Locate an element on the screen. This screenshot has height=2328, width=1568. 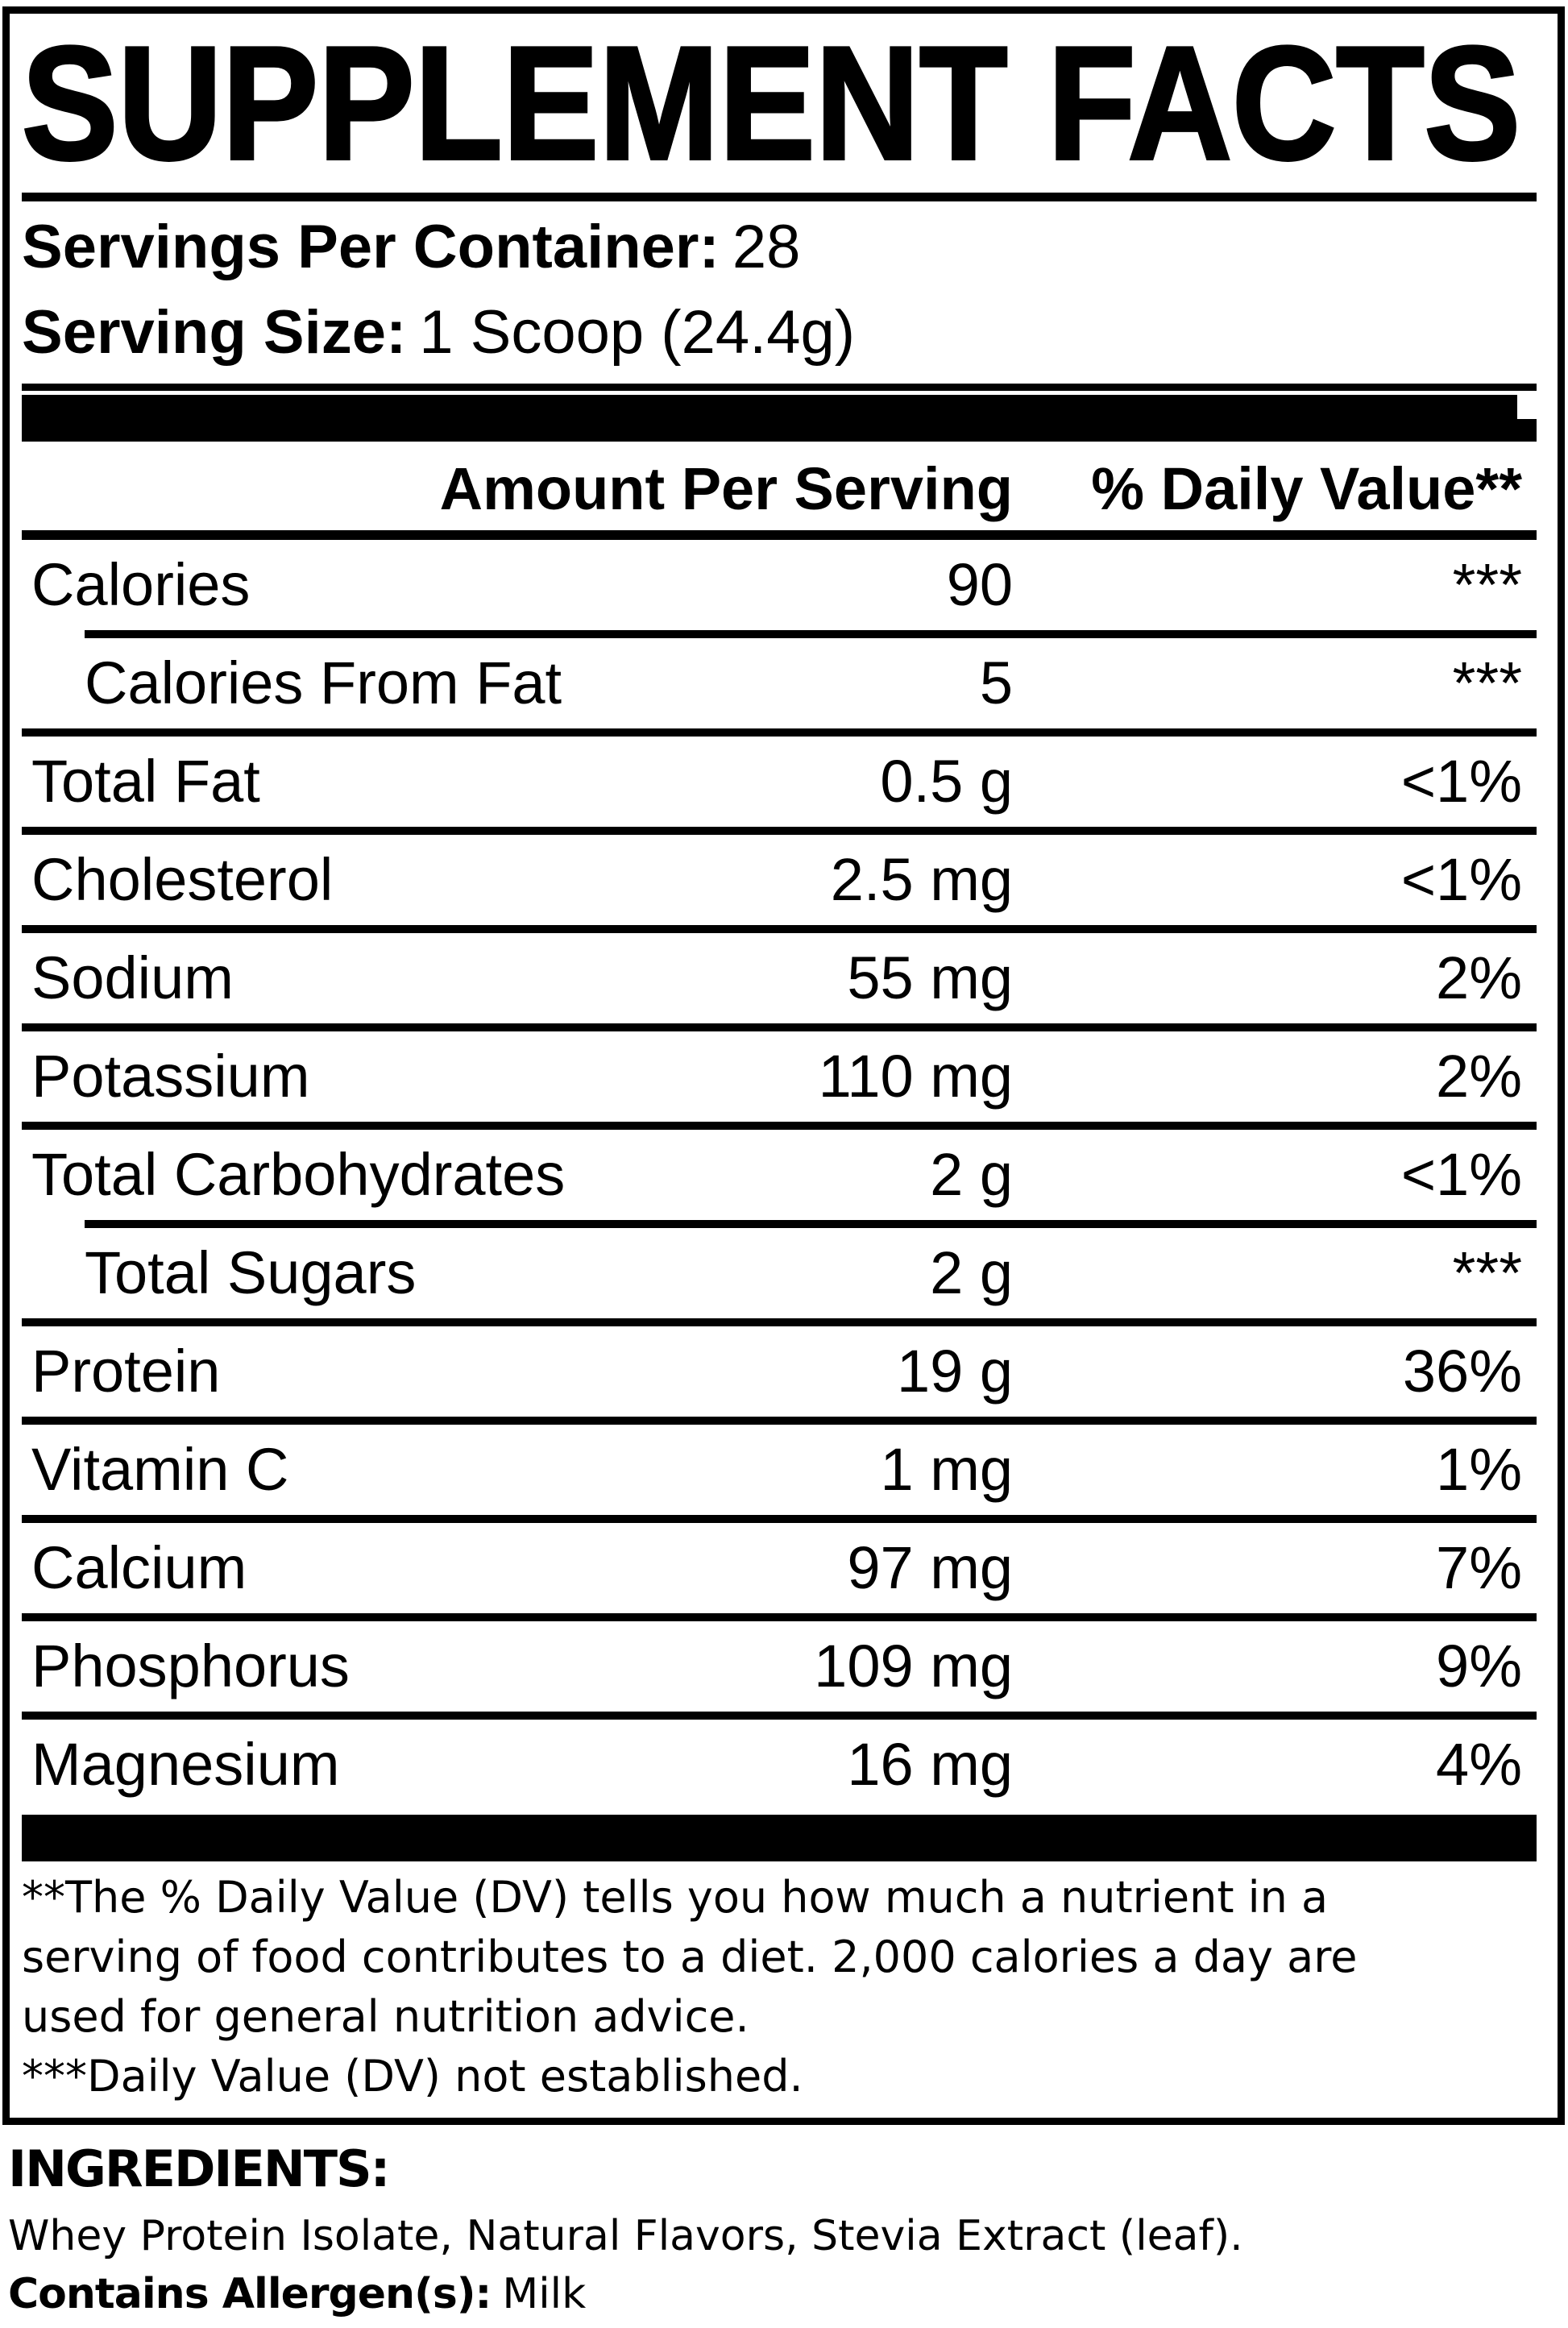
nutrient-dv: 4% is located at coordinates (1479, 1765).